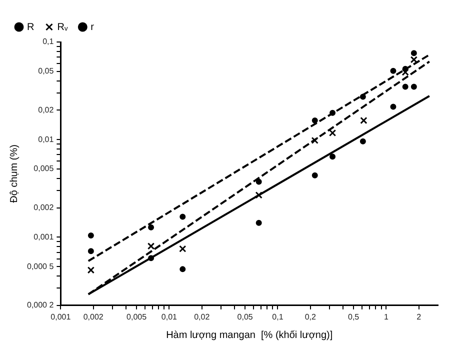  Describe the element at coordinates (44, 207) in the screenshot. I see `y-tick-label: 0,002` at that location.